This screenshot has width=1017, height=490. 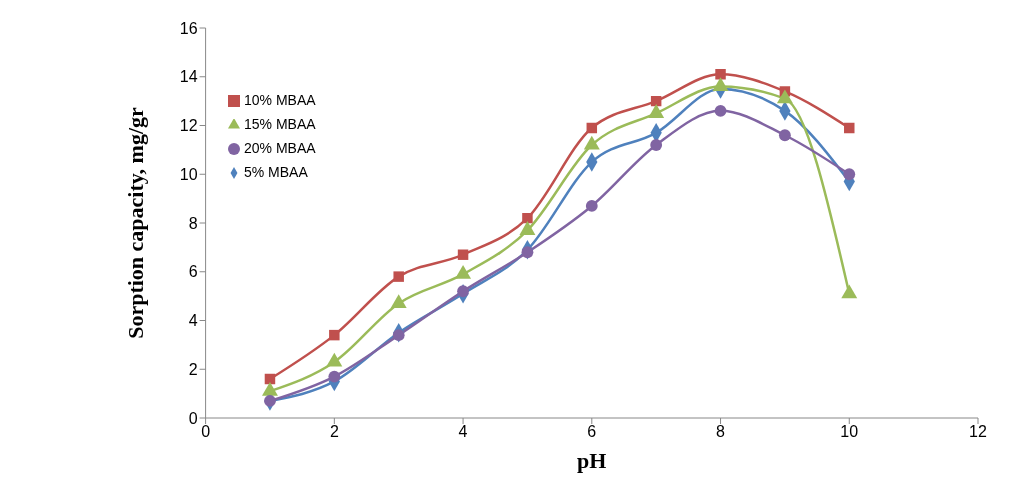 What do you see at coordinates (978, 432) in the screenshot?
I see `x-tick-label: 12` at bounding box center [978, 432].